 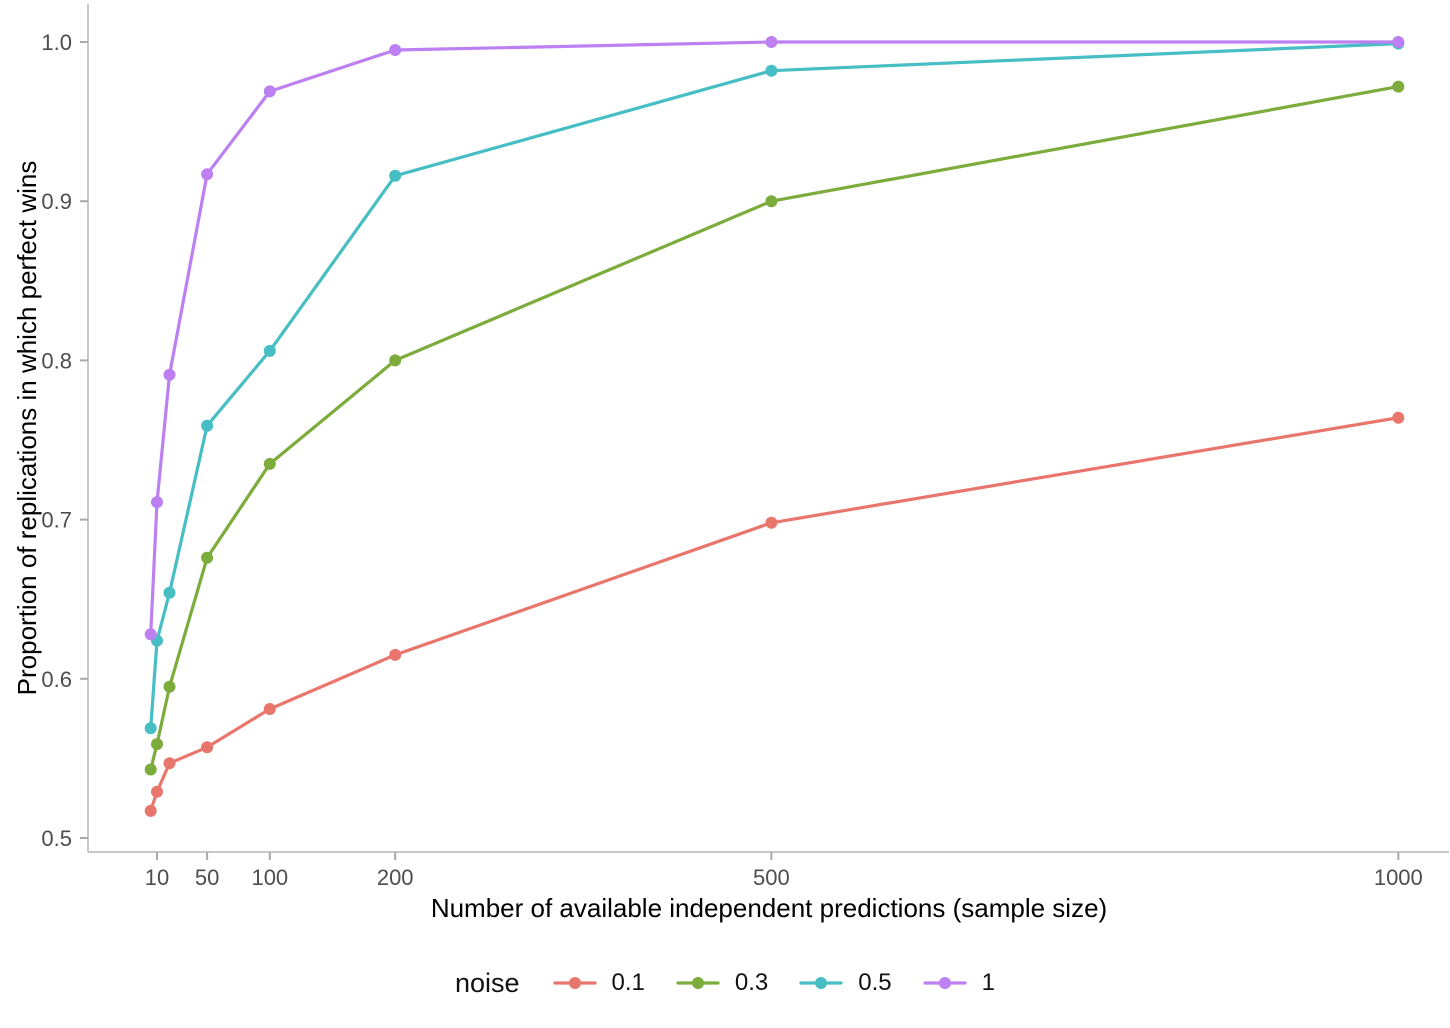 I want to click on legend-items: 0.1 0.3 0.5 1, so click(x=773, y=983).